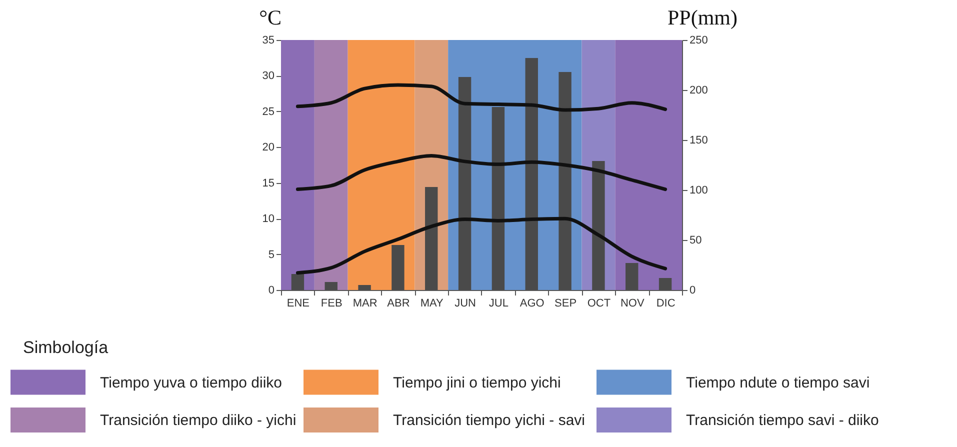 This screenshot has width=957, height=447. Describe the element at coordinates (702, 18) in the screenshot. I see `y2-axis-title: PP(mm)` at that location.